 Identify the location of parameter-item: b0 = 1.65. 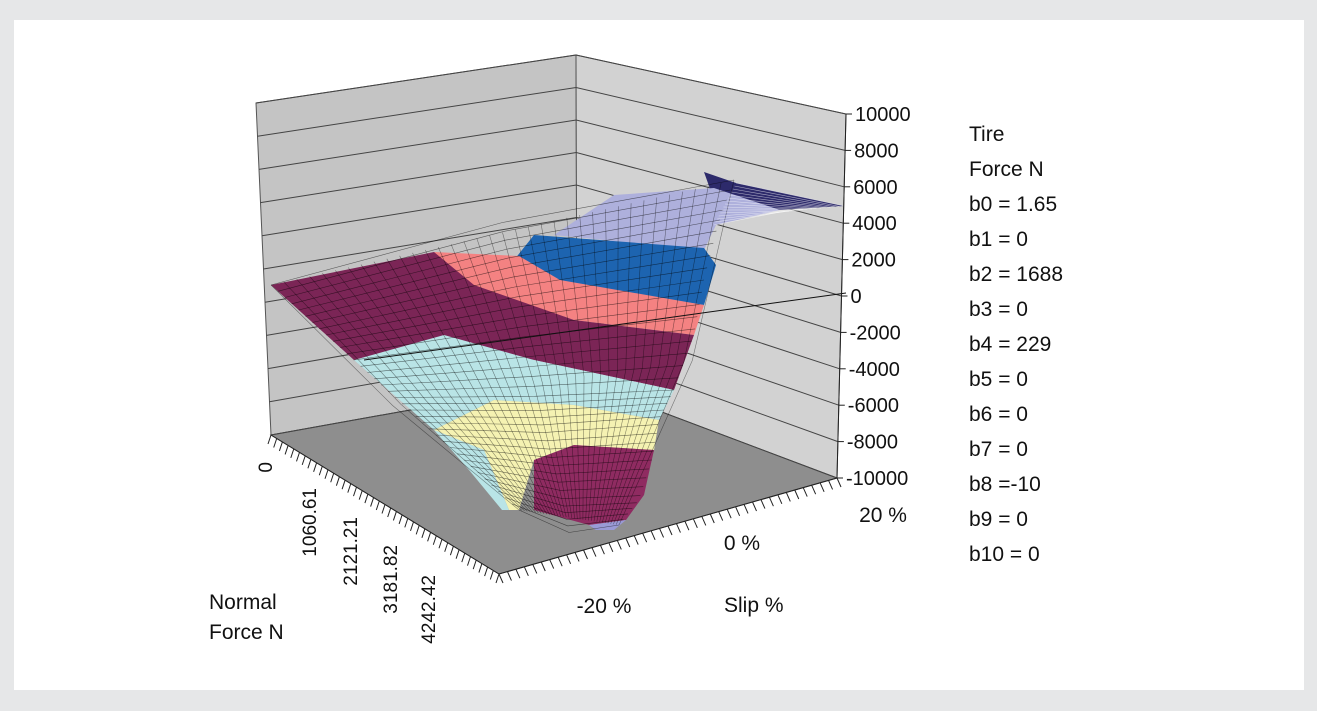
(1013, 204).